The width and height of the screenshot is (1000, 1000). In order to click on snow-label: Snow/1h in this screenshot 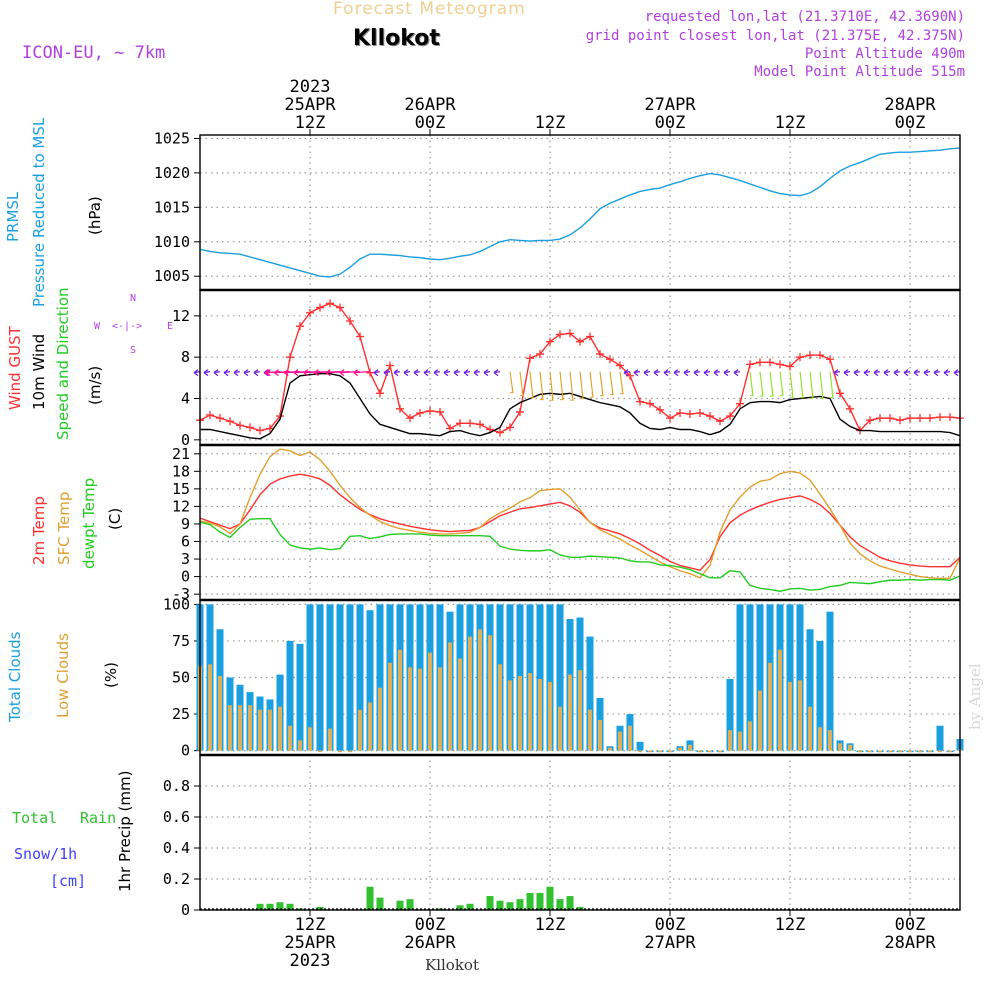, I will do `click(46, 854)`.